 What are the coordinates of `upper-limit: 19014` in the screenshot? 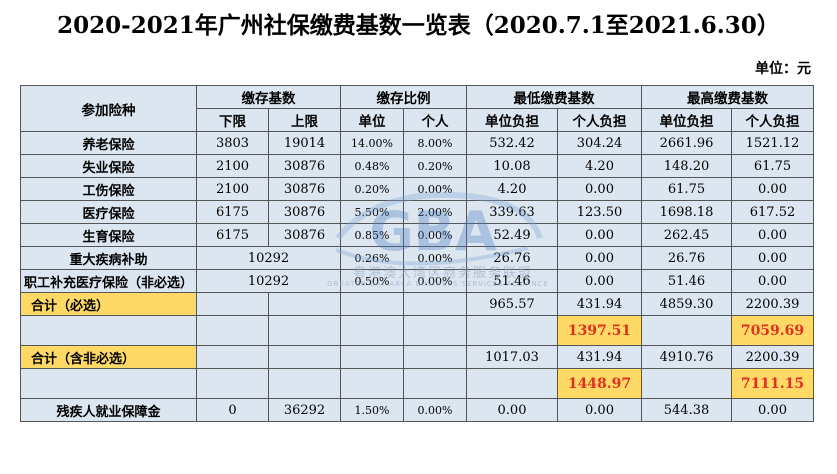 It's located at (304, 143).